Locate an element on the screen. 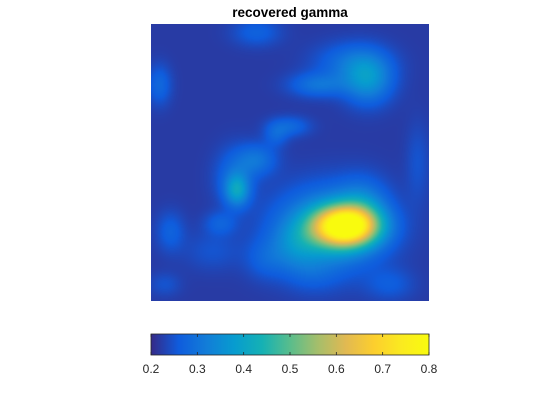  colorbar: 0.2 0.3 0.4 0.5 0.6 0.7 0.8 is located at coordinates (290, 354).